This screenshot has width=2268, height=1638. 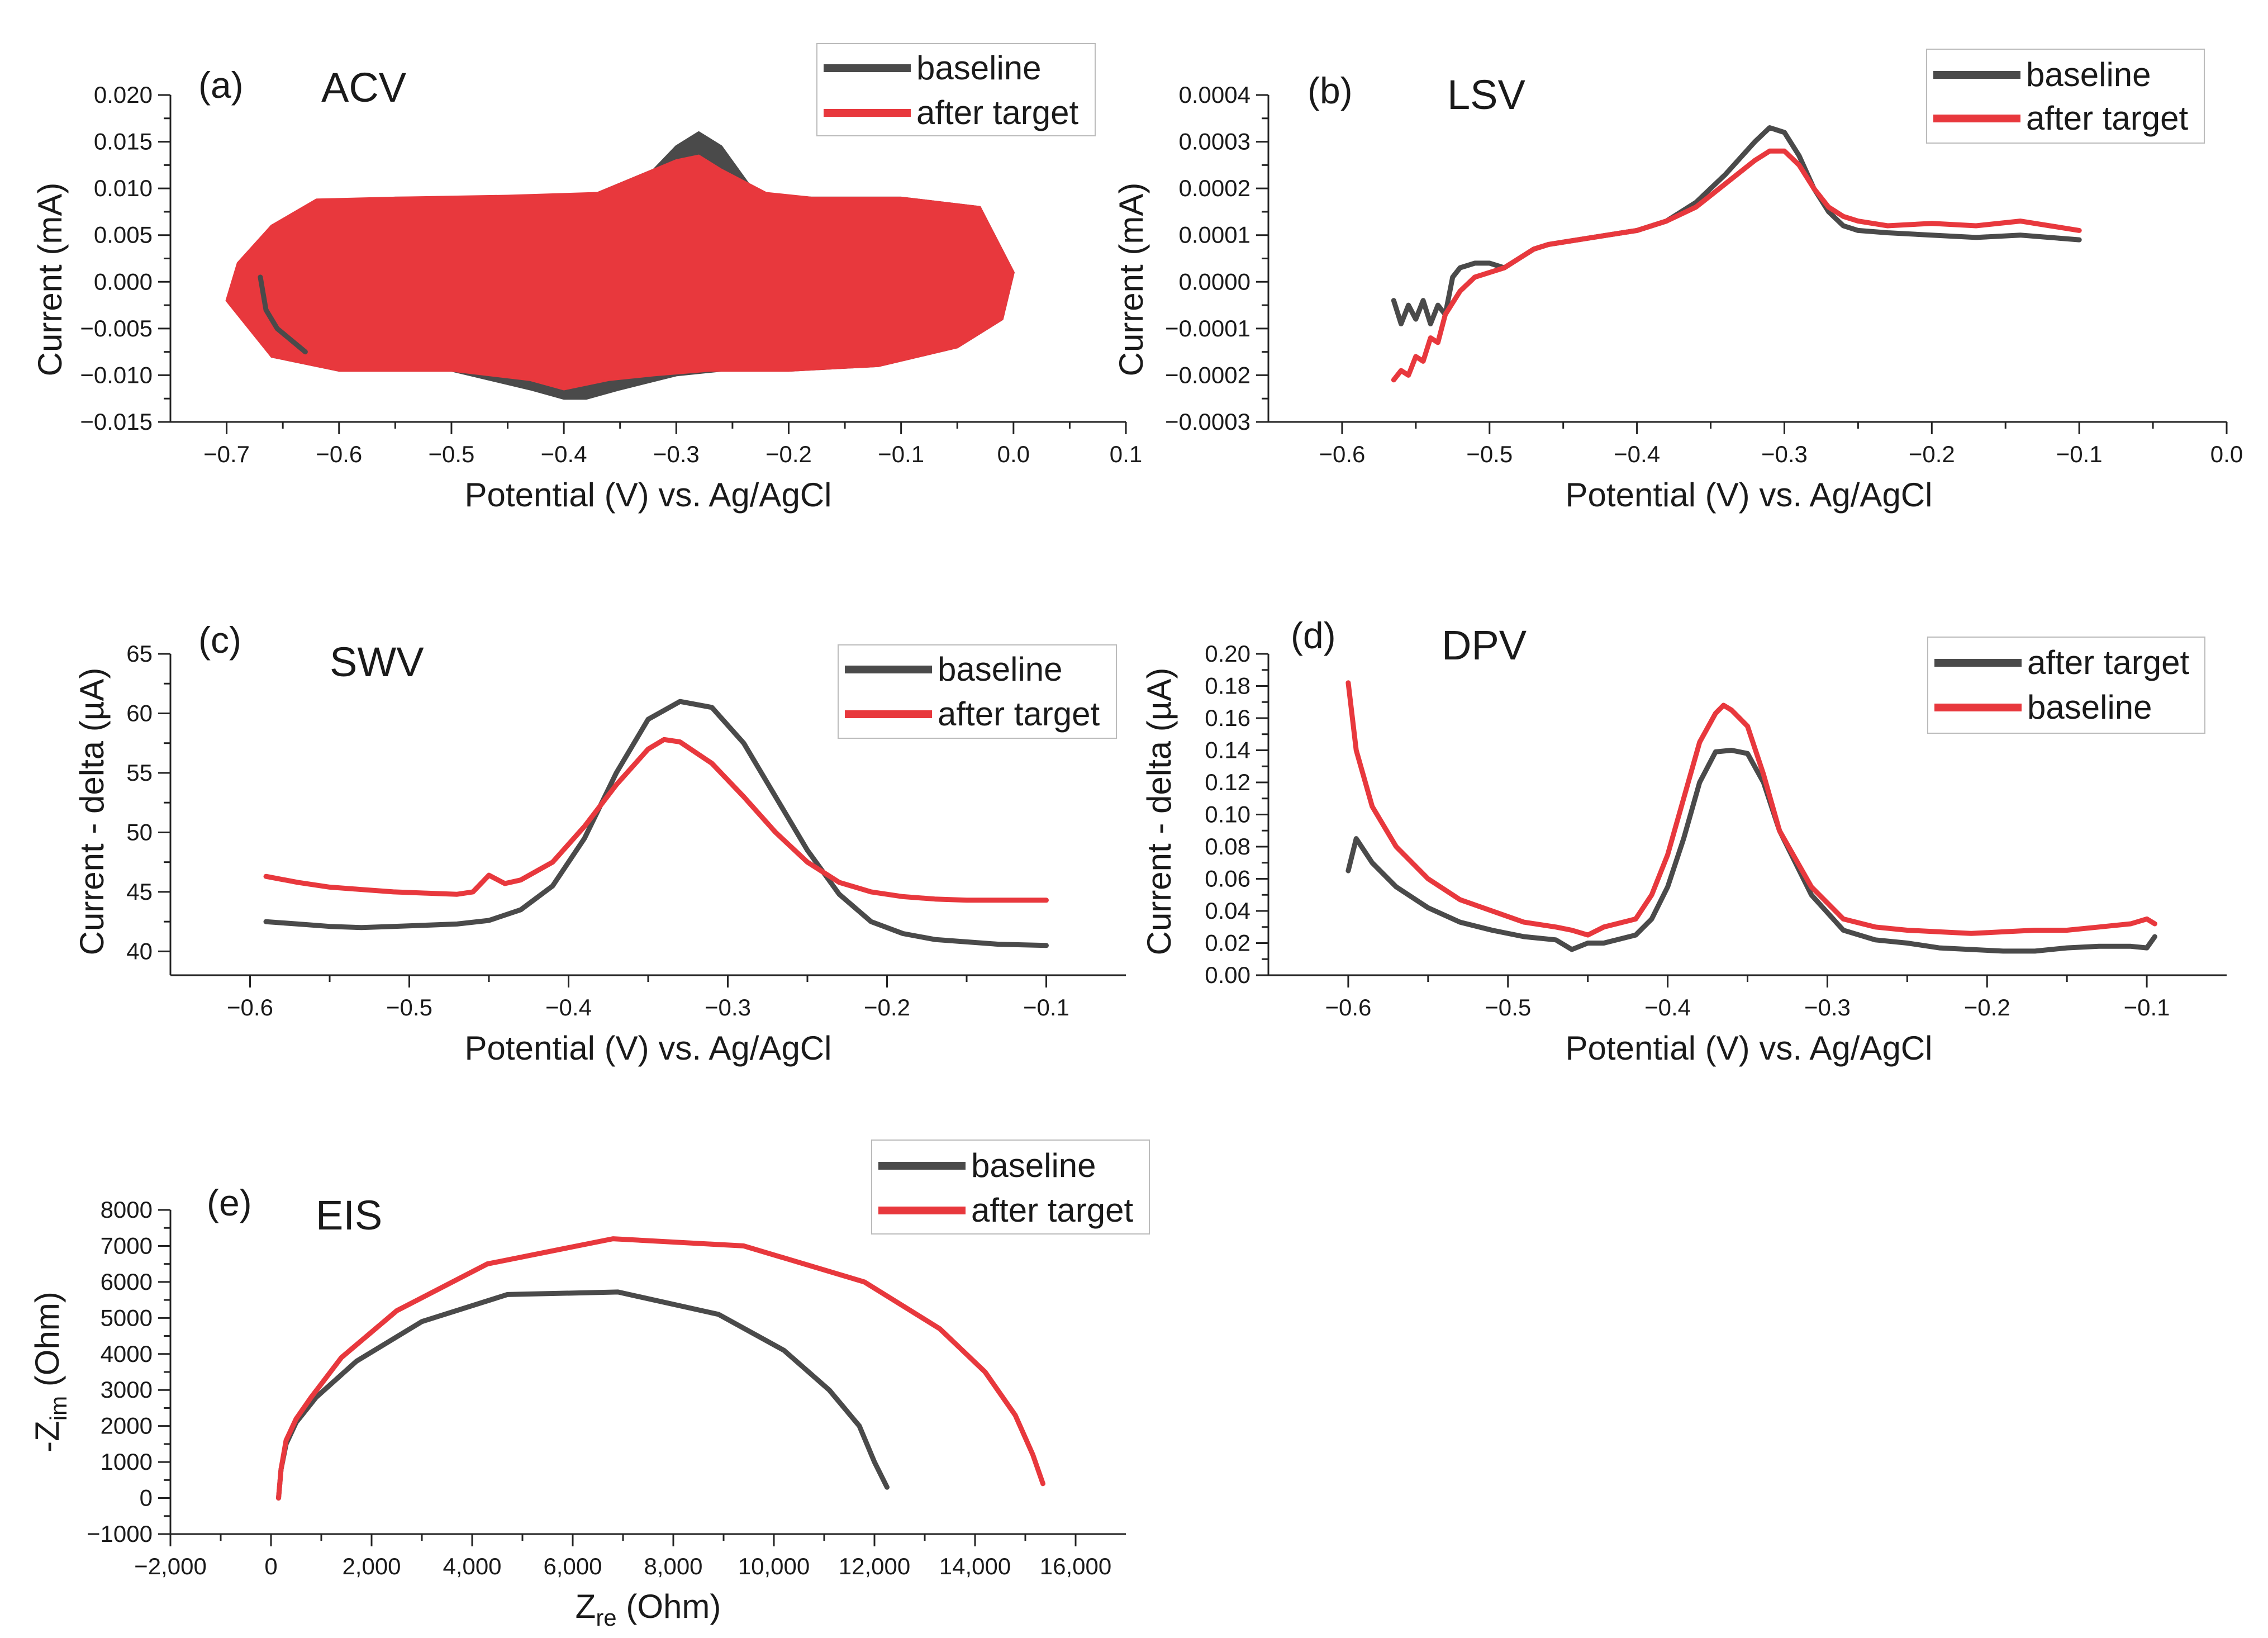 I want to click on panel-d-x-tick-label: −0.4, so click(x=1667, y=1007).